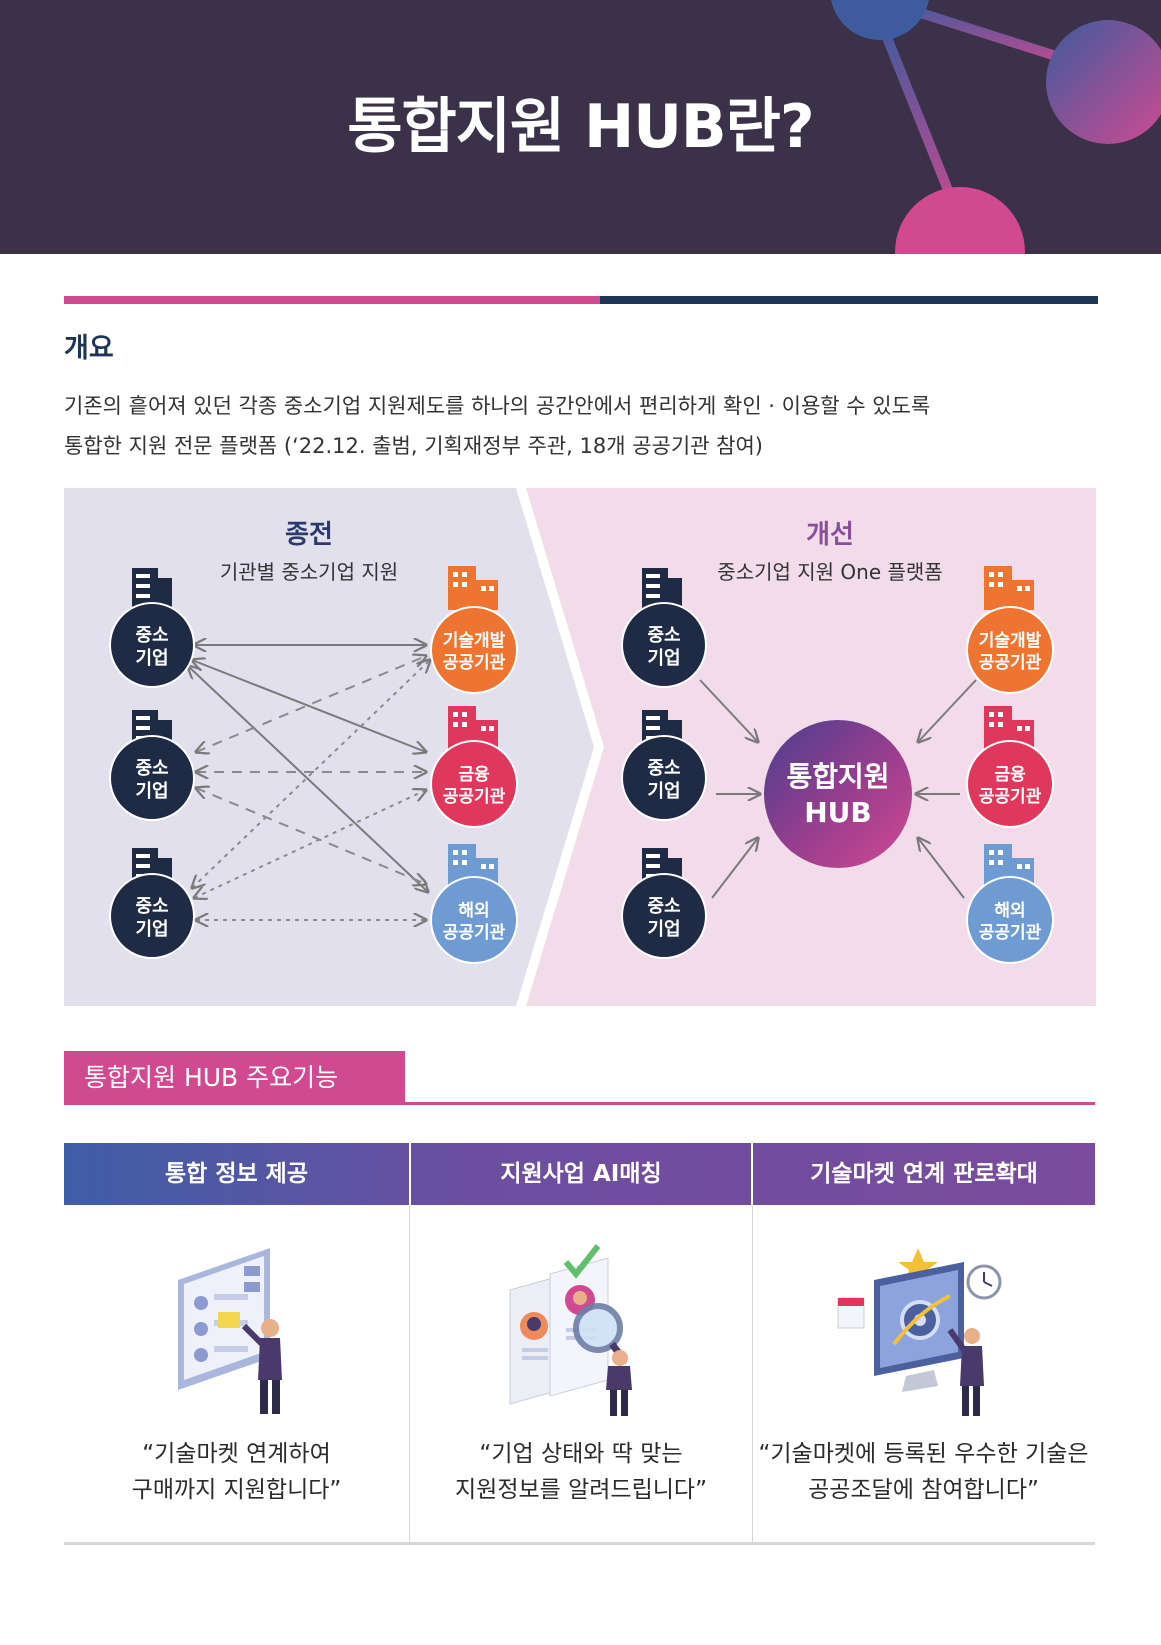 This screenshot has height=1645, width=1161. What do you see at coordinates (830, 535) in the screenshot?
I see `after-title: 개선` at bounding box center [830, 535].